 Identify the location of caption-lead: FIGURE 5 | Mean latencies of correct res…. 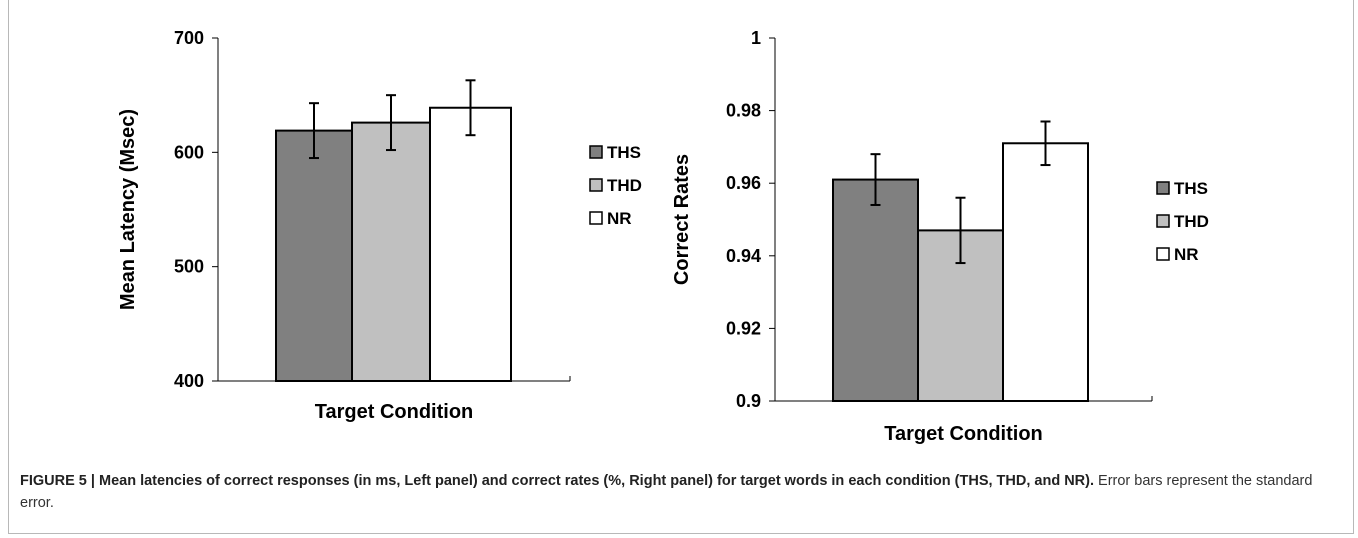
(557, 481).